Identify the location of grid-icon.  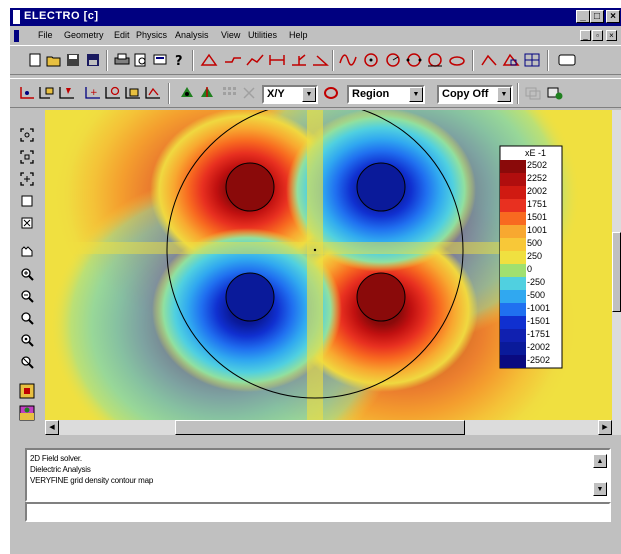
(27, 223).